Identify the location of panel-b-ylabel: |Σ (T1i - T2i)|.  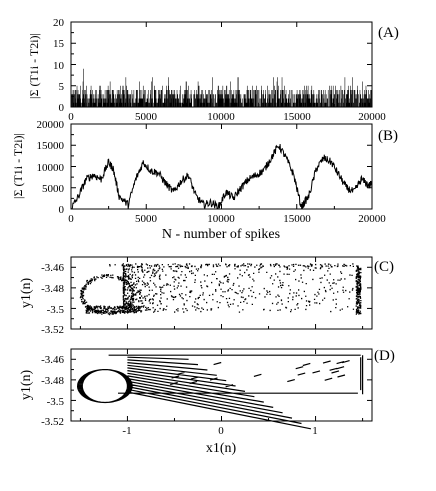
(18, 166).